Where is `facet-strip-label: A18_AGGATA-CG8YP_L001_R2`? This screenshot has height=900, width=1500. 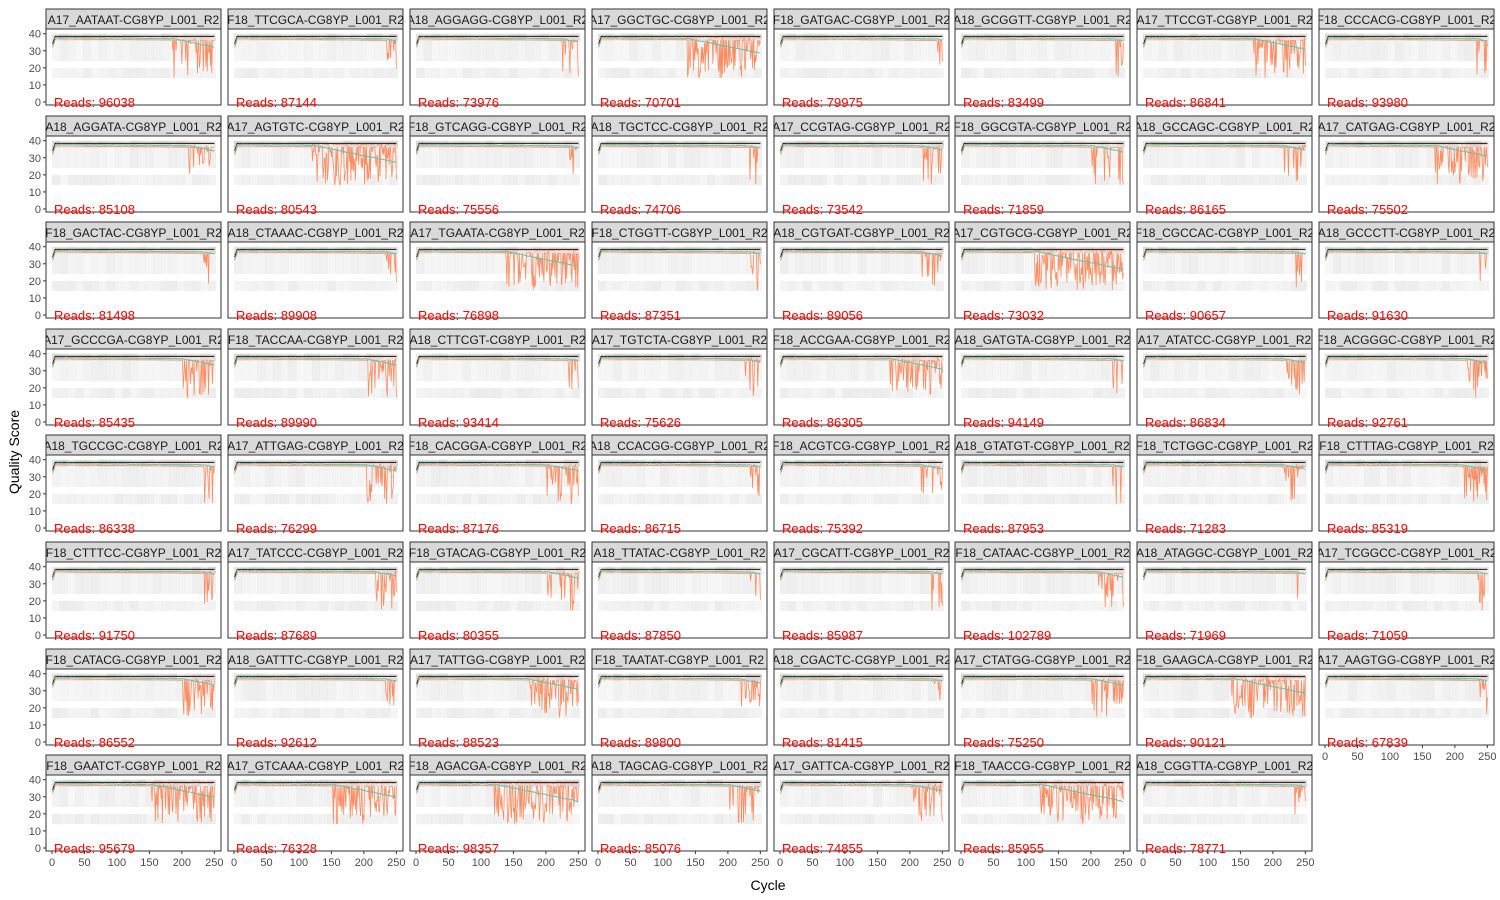 facet-strip-label: A18_AGGATA-CG8YP_L001_R2 is located at coordinates (133, 127).